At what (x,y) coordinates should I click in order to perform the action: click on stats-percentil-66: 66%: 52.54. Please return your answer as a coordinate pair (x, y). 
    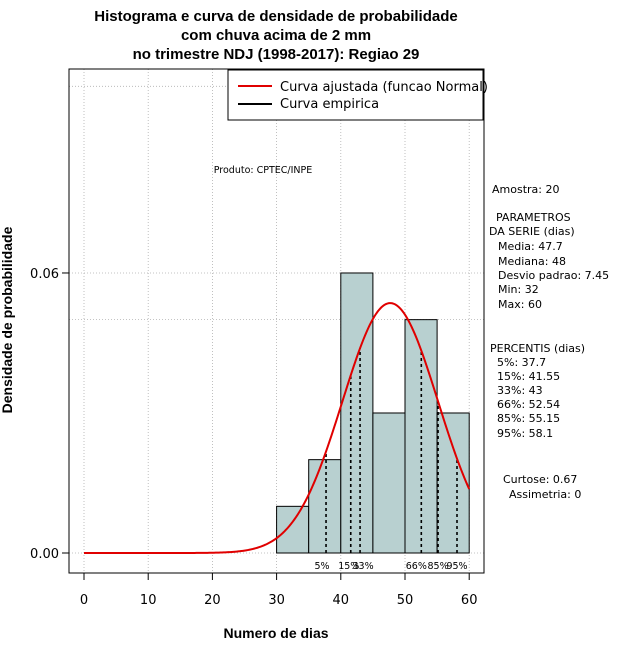
    Looking at the image, I should click on (528, 404).